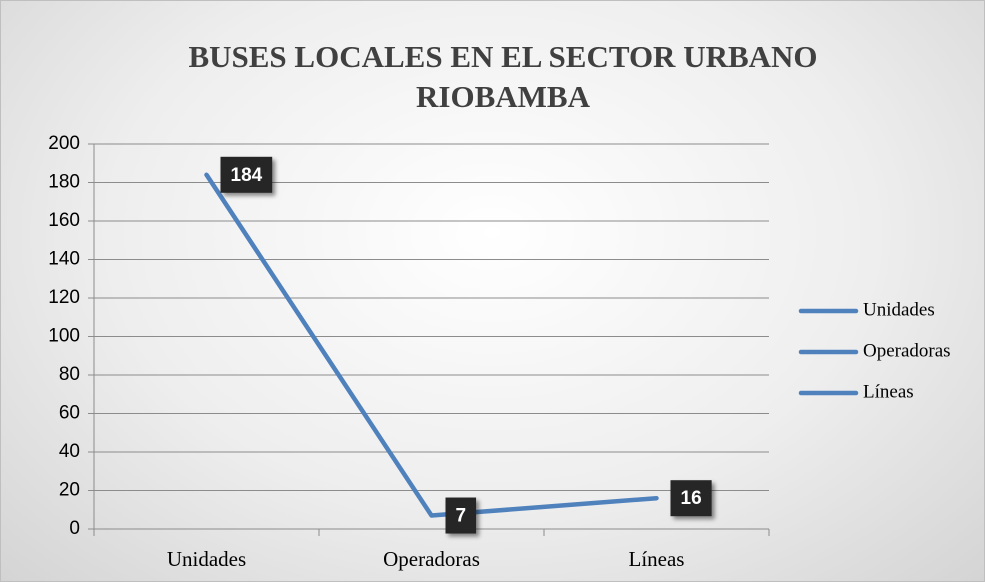 The image size is (985, 582). What do you see at coordinates (74, 528) in the screenshot?
I see `y-tick-label: 0` at bounding box center [74, 528].